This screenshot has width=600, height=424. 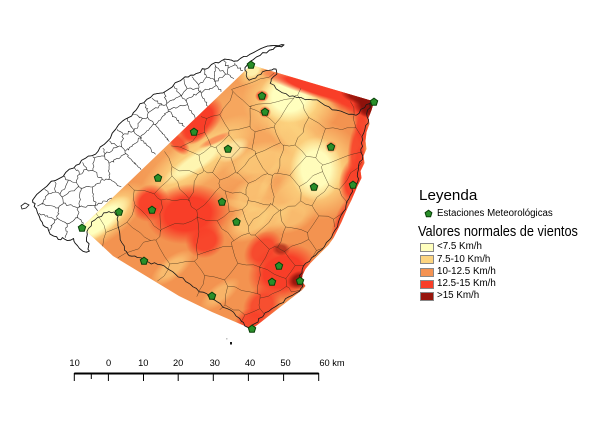 What do you see at coordinates (215, 363) in the screenshot?
I see `svg-text: 30` at bounding box center [215, 363].